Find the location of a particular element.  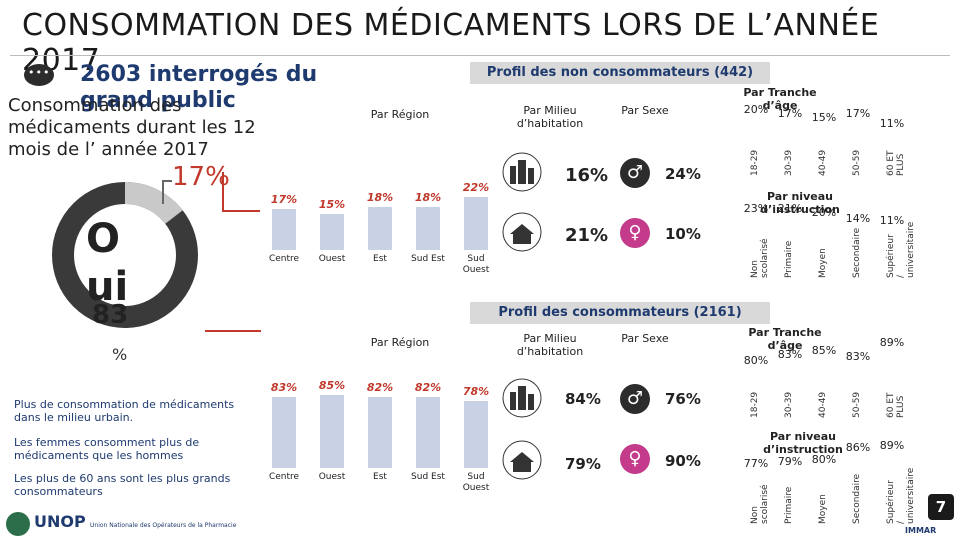

female-symbol-icon: ♀ is located at coordinates (635, 233).